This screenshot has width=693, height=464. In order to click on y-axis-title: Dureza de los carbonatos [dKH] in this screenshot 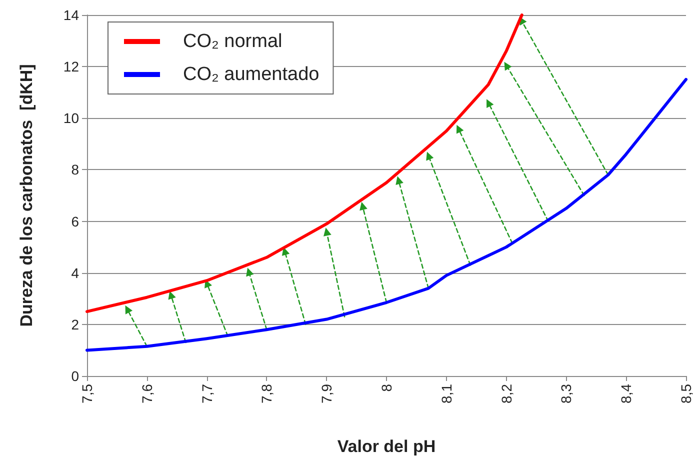, I will do `click(26, 195)`.